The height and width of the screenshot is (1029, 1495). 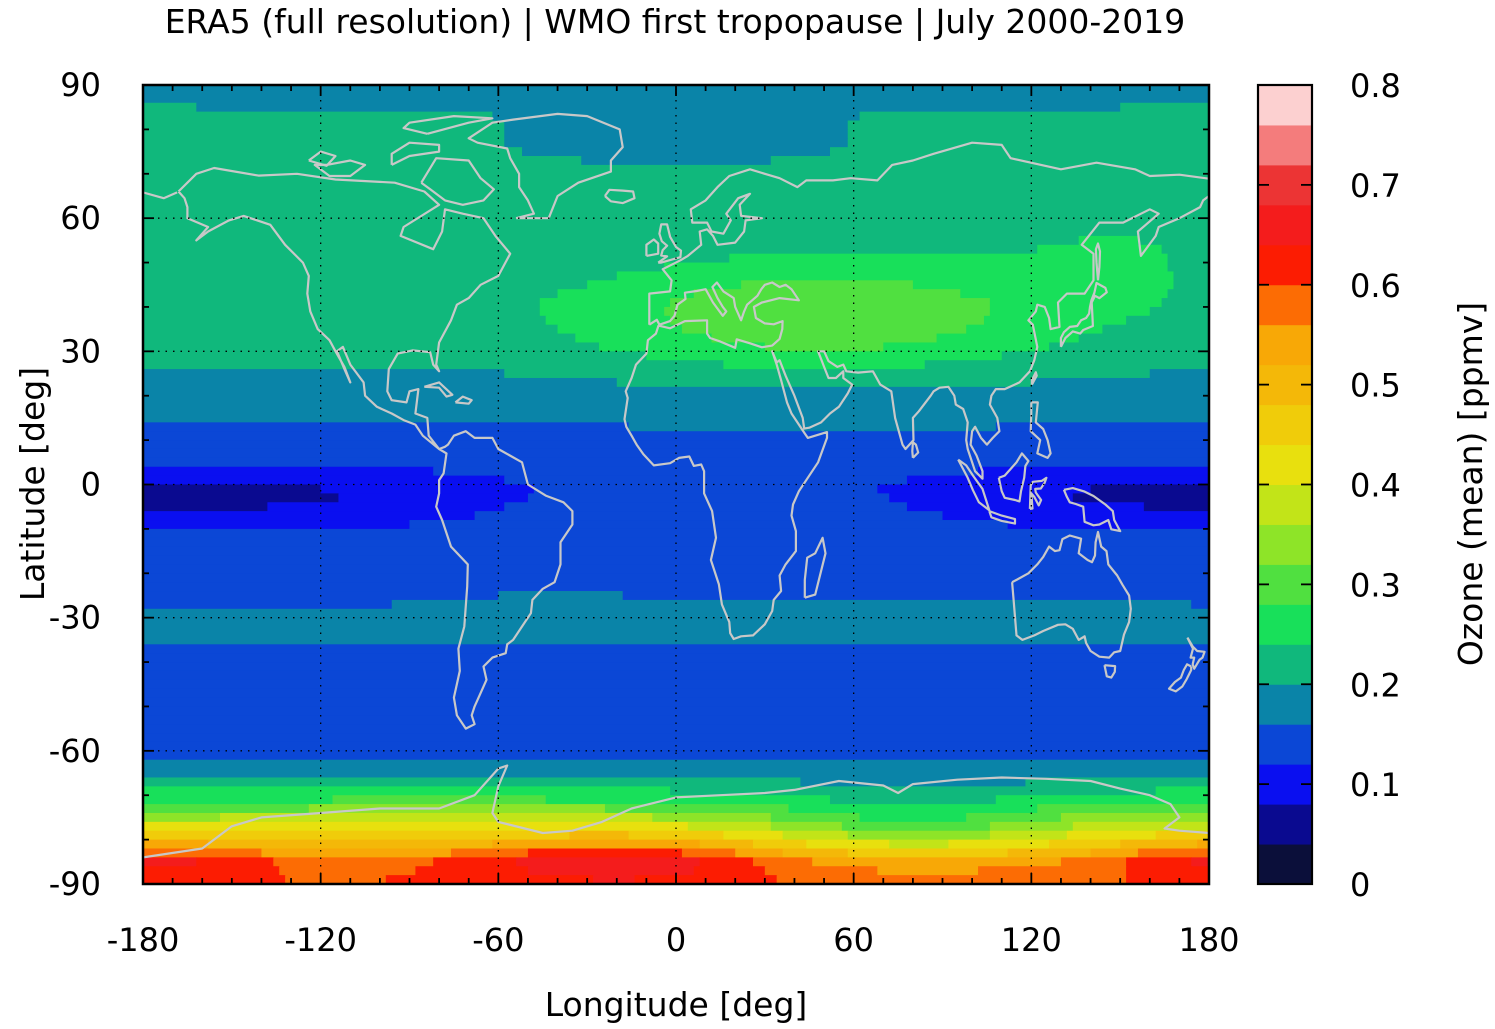 What do you see at coordinates (75, 618) in the screenshot?
I see `y-tick-label: -30` at bounding box center [75, 618].